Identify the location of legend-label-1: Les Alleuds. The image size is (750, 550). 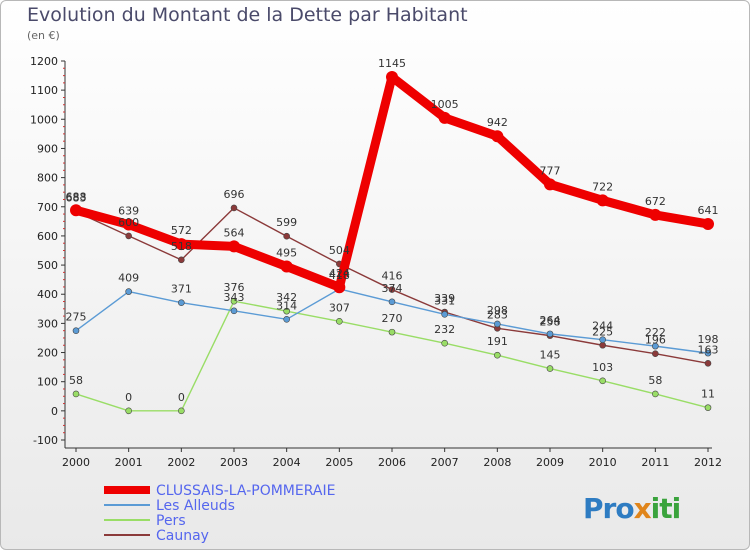
(195, 506).